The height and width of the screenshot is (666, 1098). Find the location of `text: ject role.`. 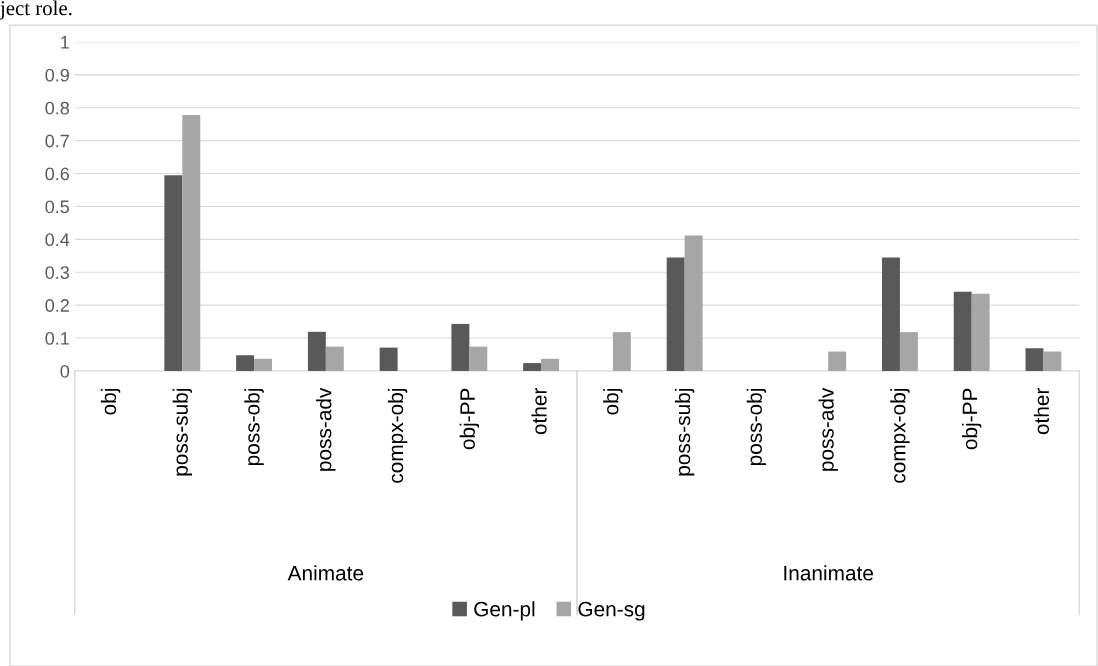

text: ject role. is located at coordinates (36, 10).